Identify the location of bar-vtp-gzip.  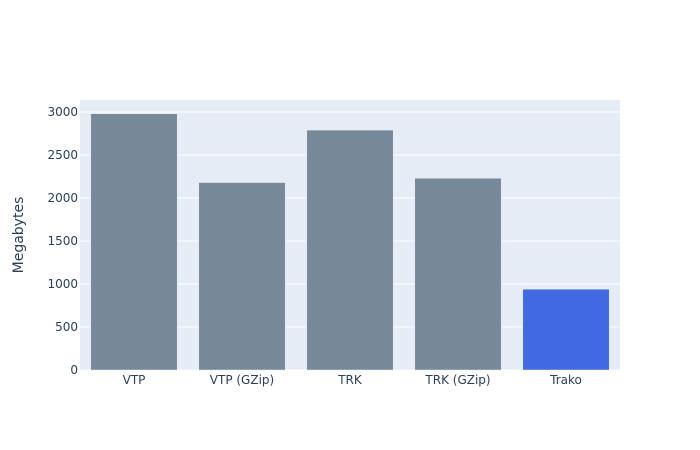
(242, 276).